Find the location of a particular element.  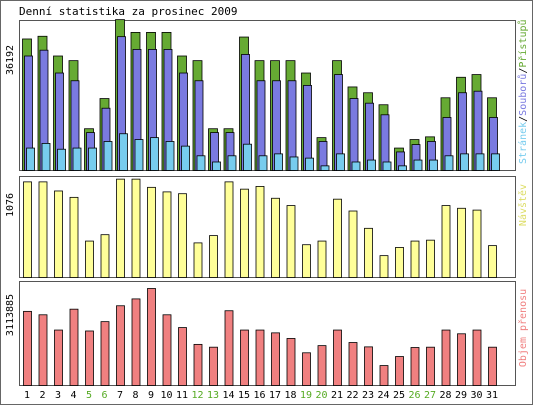

legend-item-1: Stránek is located at coordinates (523, 143).